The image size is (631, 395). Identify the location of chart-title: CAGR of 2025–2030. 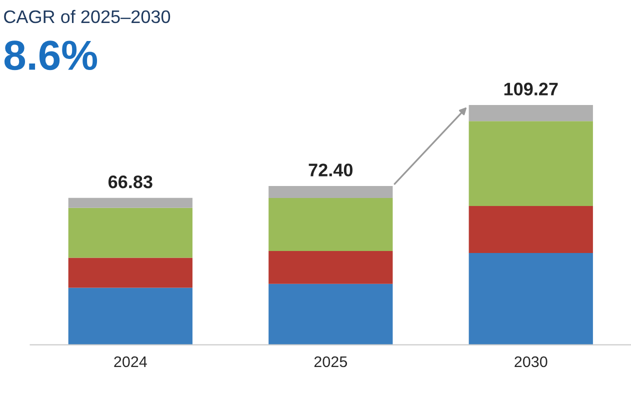
(87, 17).